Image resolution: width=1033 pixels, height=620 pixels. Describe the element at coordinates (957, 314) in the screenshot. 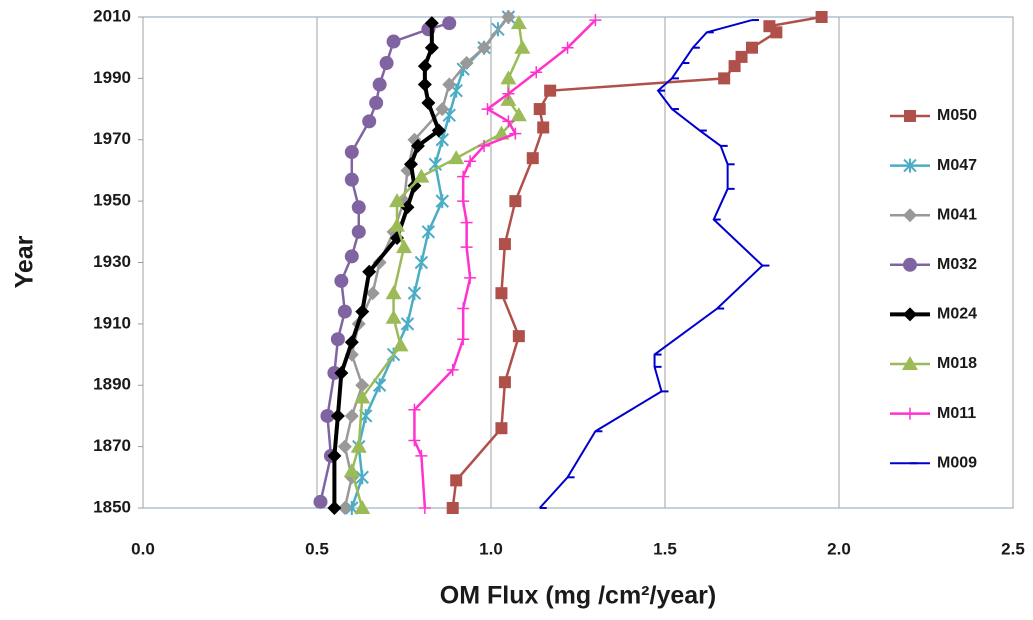

I see `legend-label: M024` at that location.